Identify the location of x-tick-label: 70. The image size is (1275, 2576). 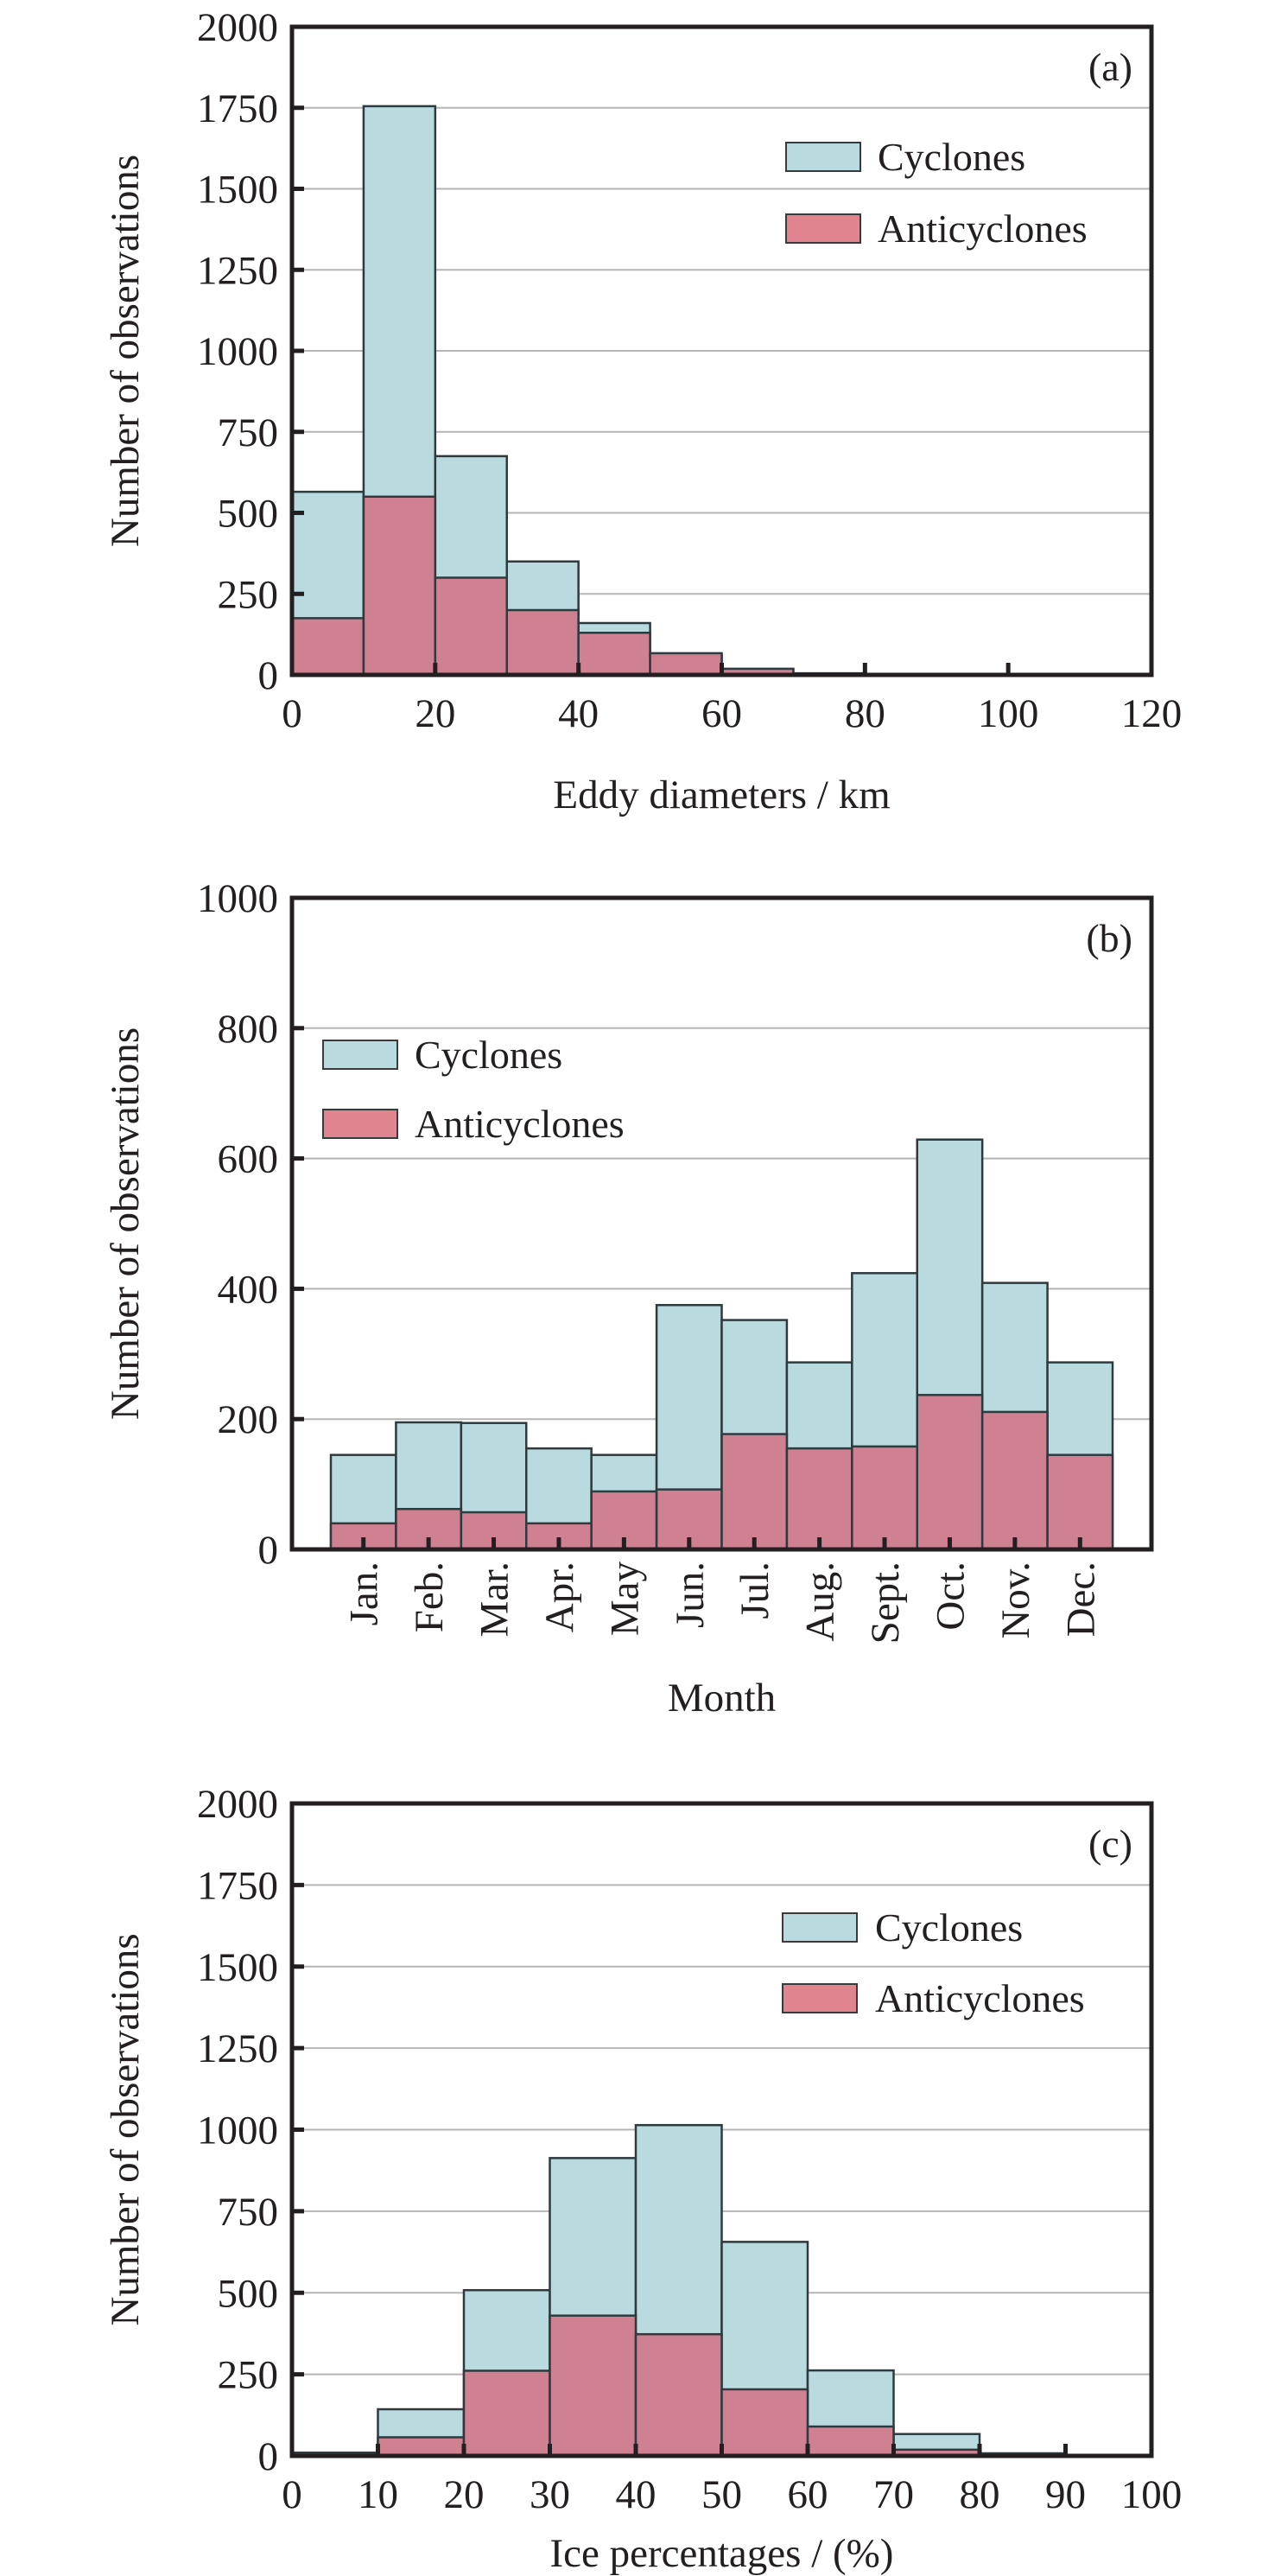
(894, 2494).